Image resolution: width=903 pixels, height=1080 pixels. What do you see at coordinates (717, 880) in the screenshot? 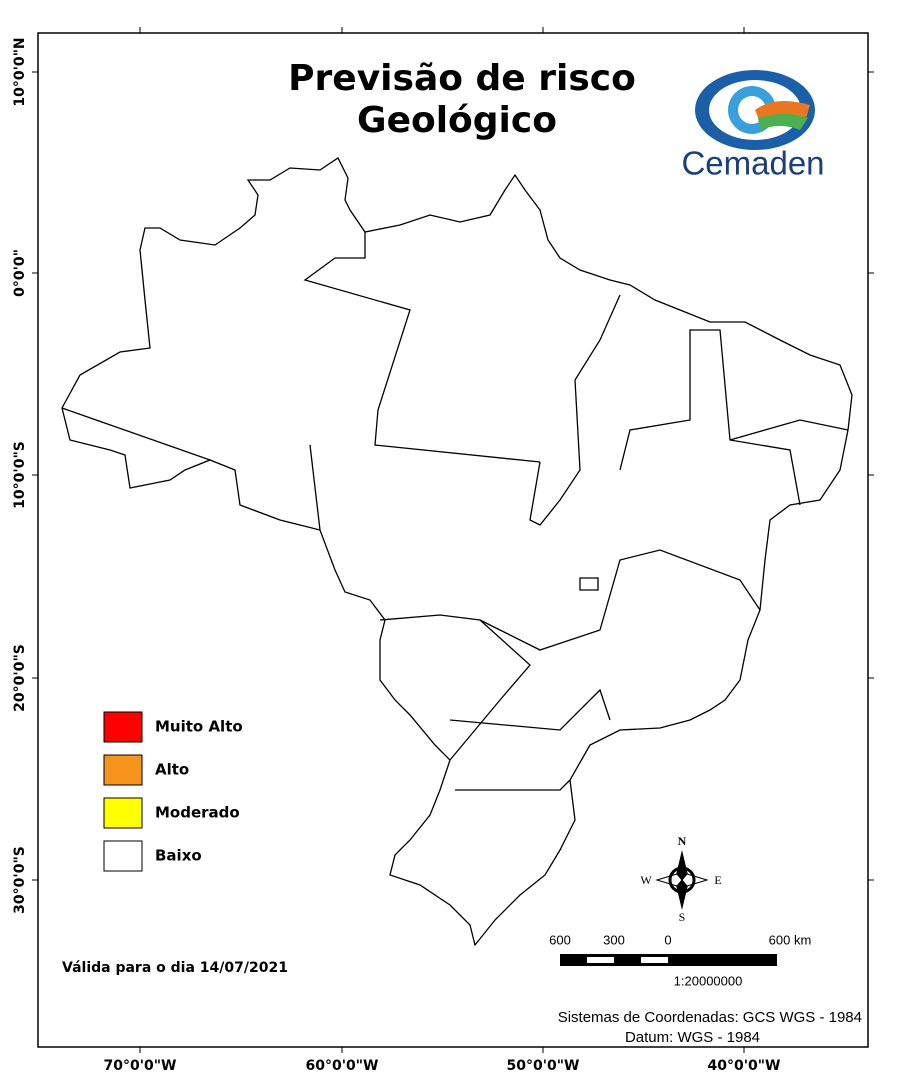
I see `compass-label: E` at bounding box center [717, 880].